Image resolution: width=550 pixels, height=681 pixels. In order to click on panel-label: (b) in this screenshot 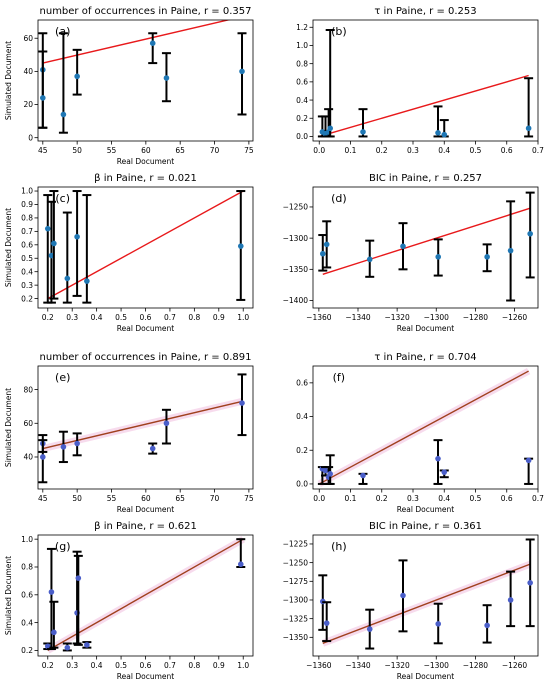, I will do `click(339, 31)`.